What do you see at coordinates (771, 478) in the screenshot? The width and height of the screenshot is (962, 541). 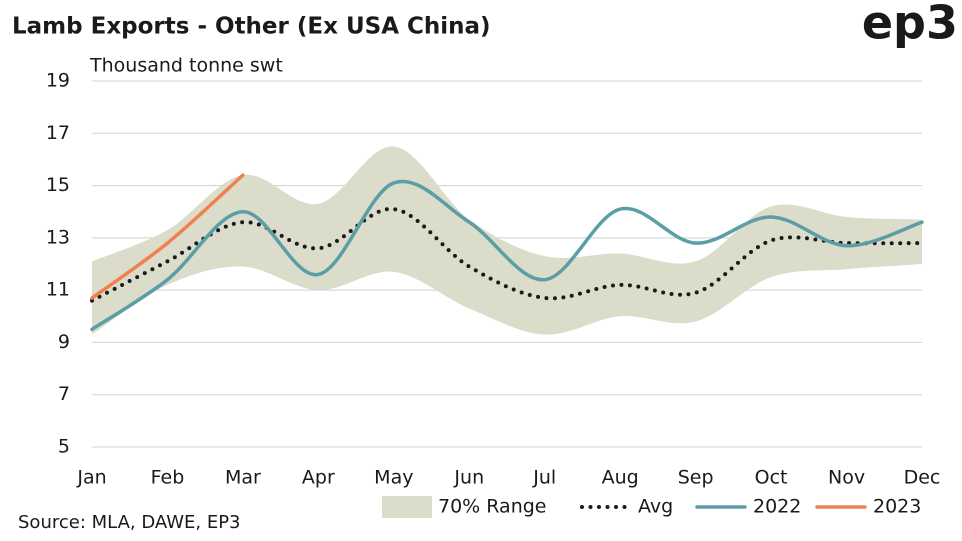 I see `x-tick-label: Oct` at bounding box center [771, 478].